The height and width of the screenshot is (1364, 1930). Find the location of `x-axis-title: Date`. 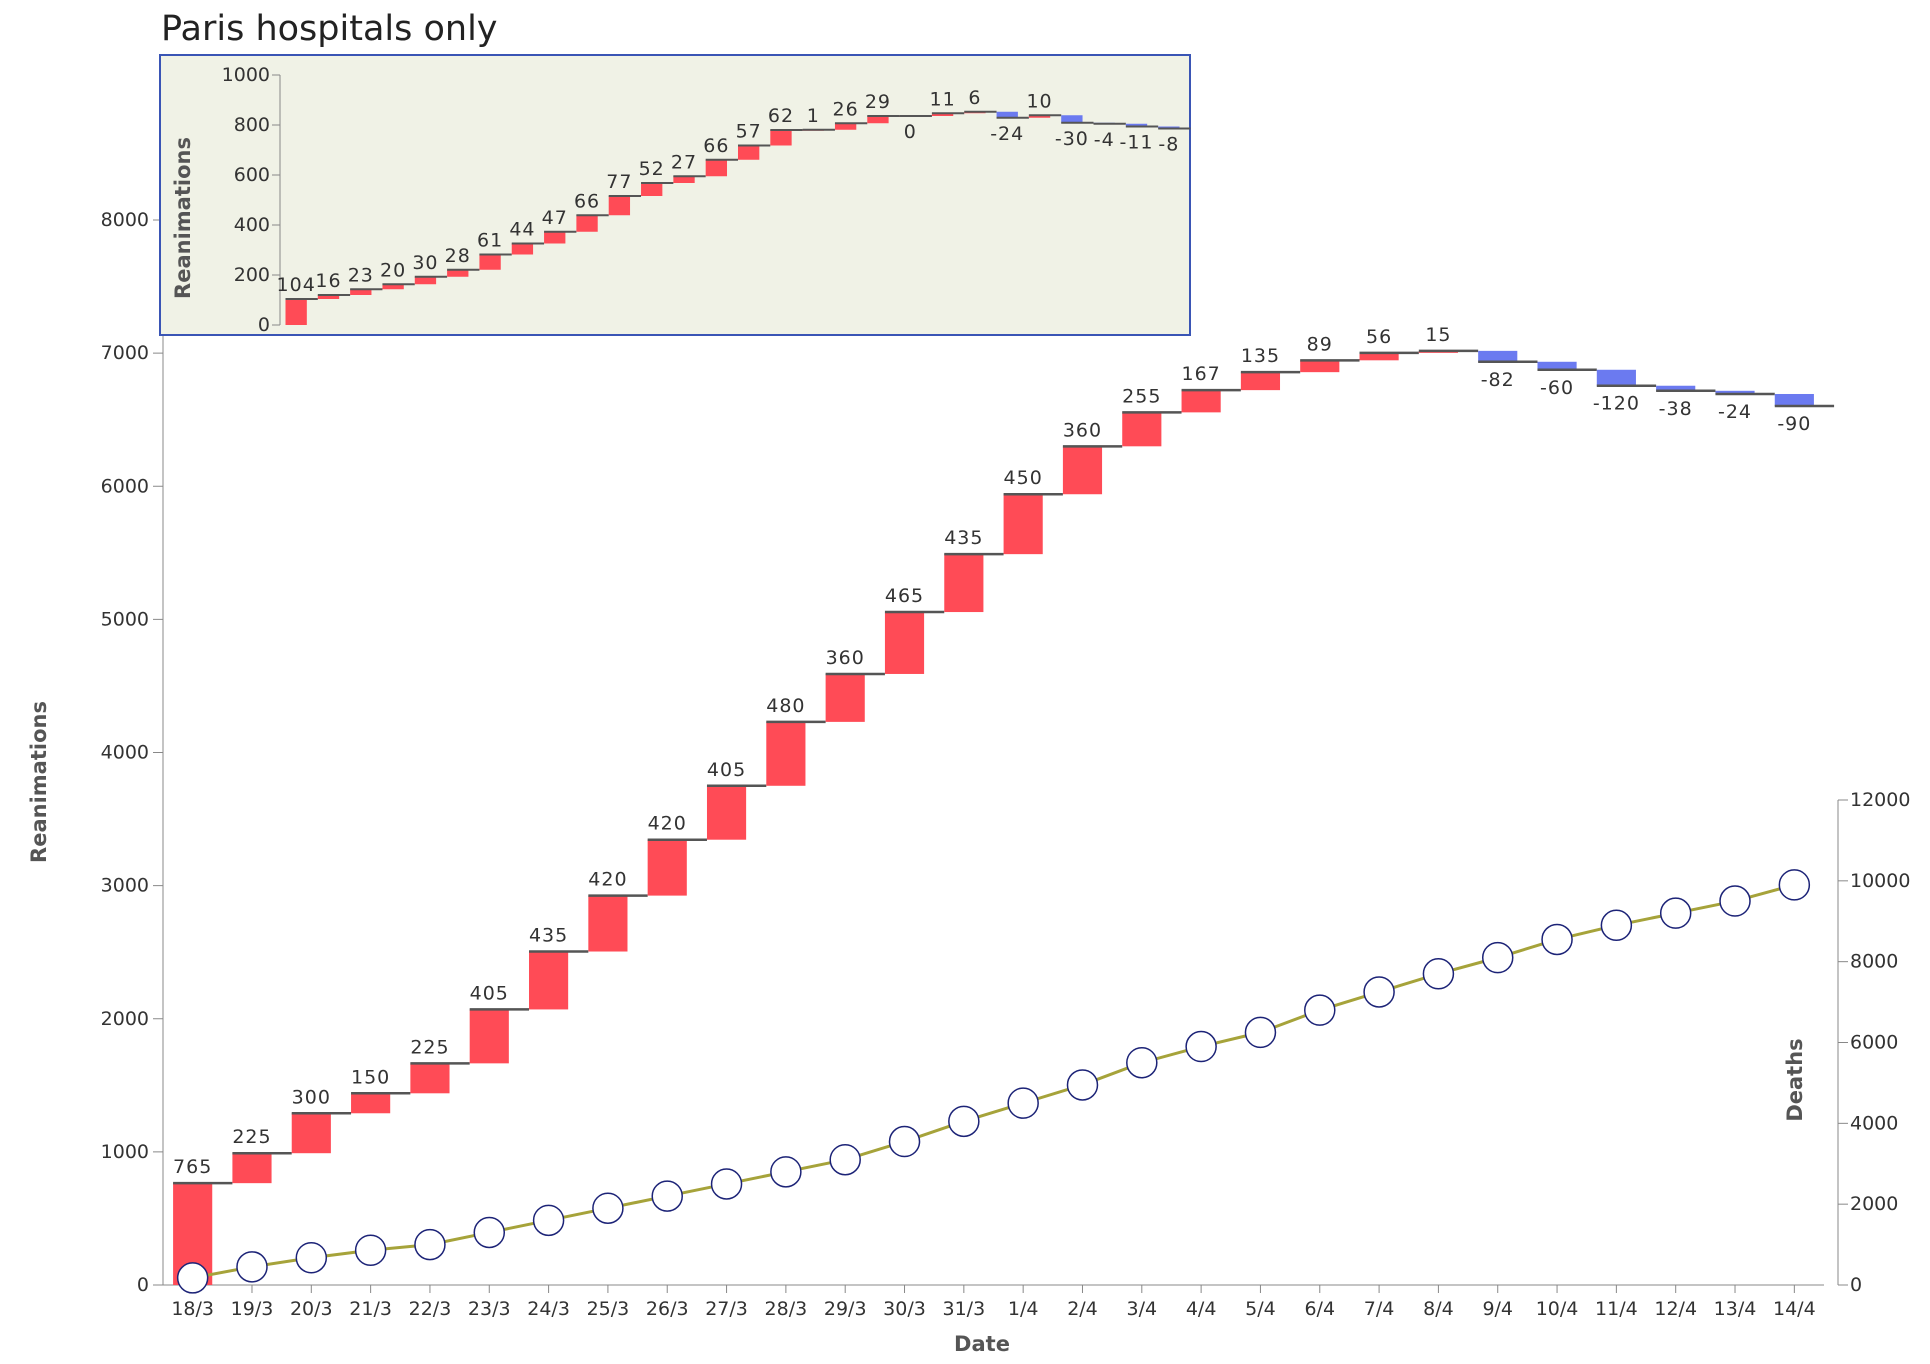

x-axis-title: Date is located at coordinates (982, 1344).